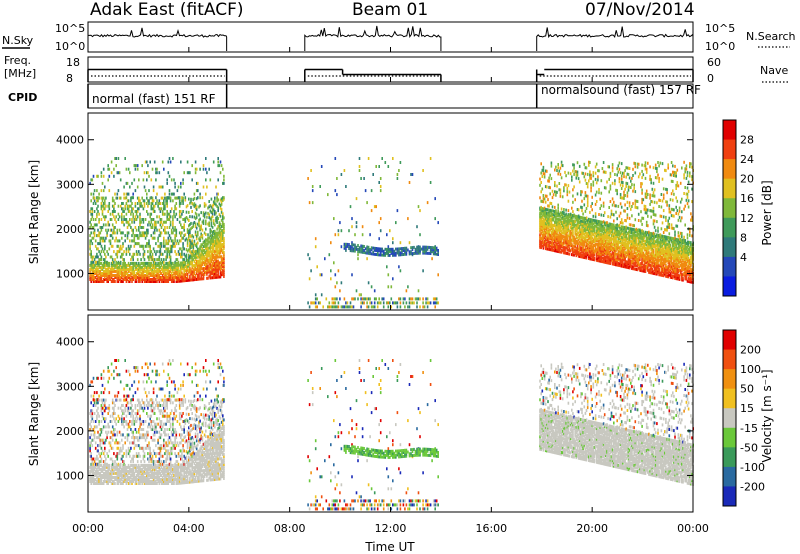 Image resolution: width=800 pixels, height=554 pixels. What do you see at coordinates (206, 262) in the screenshot?
I see `power-cell-1903` at bounding box center [206, 262].